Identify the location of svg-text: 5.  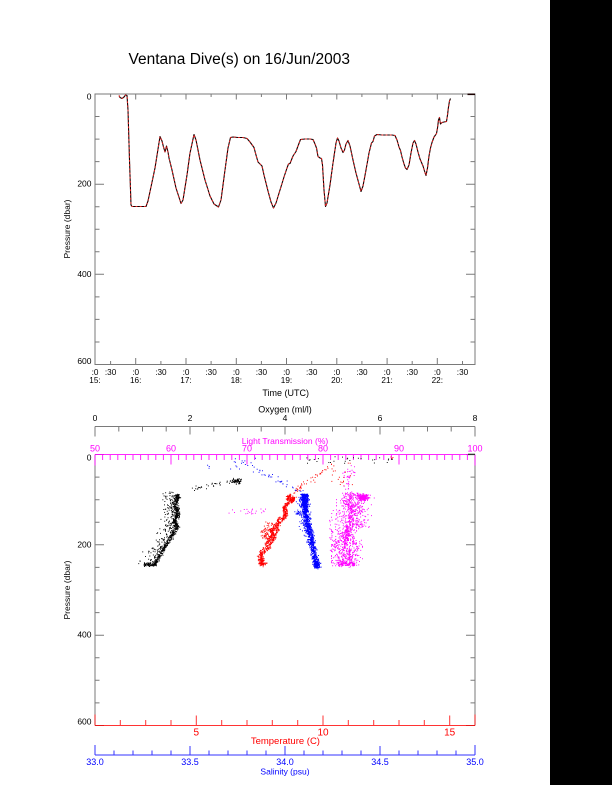
(197, 732).